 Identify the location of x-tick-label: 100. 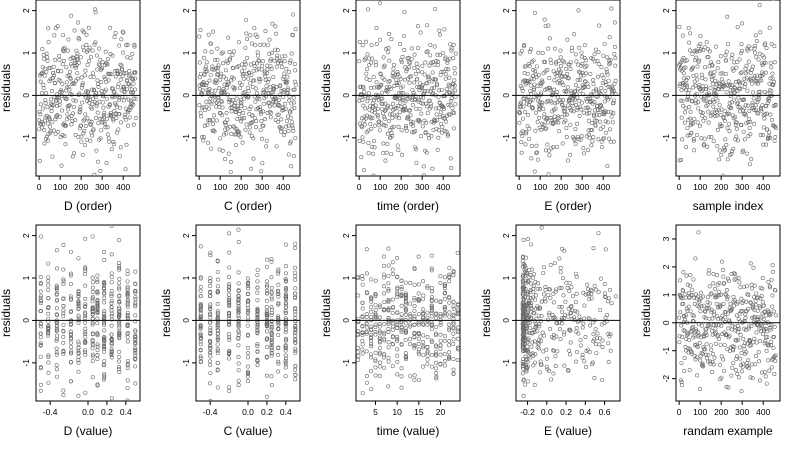
(60, 187).